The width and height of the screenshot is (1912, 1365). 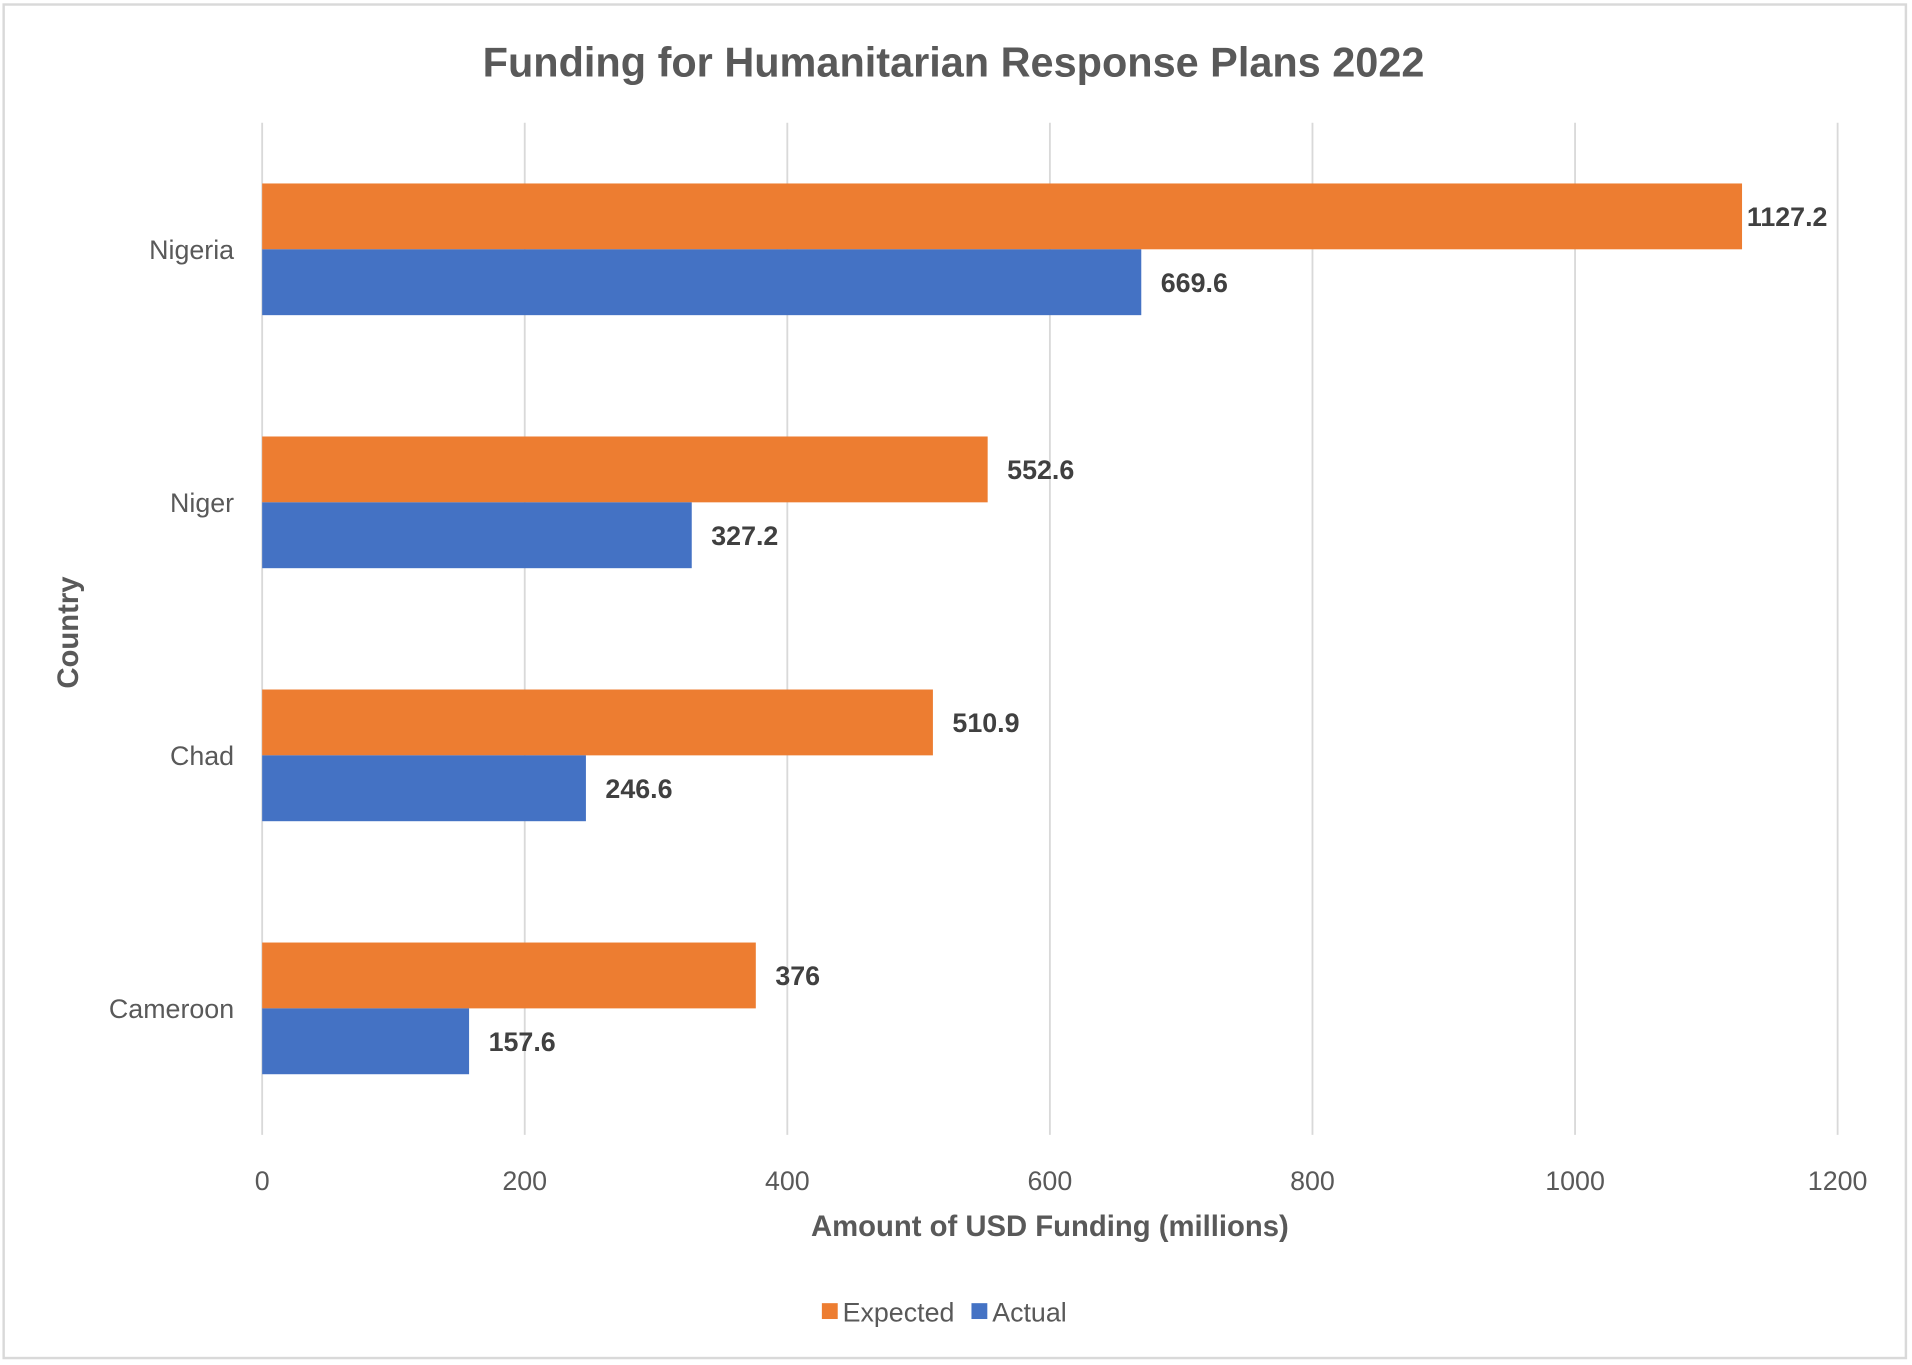 I want to click on x-tick-label: 200, so click(x=524, y=1181).